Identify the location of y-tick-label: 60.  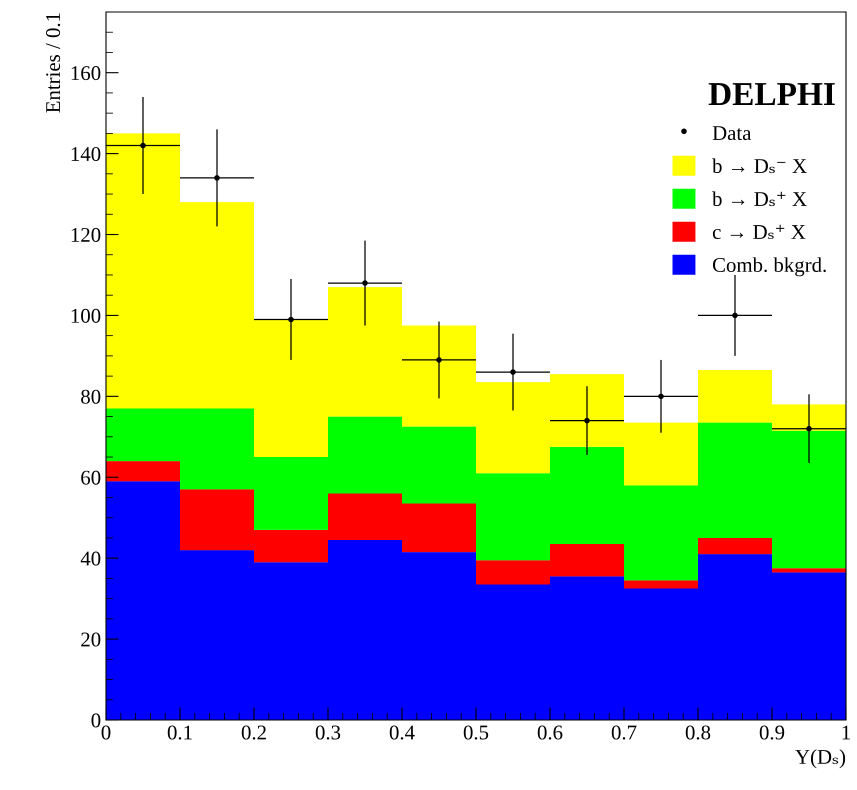
(90, 477).